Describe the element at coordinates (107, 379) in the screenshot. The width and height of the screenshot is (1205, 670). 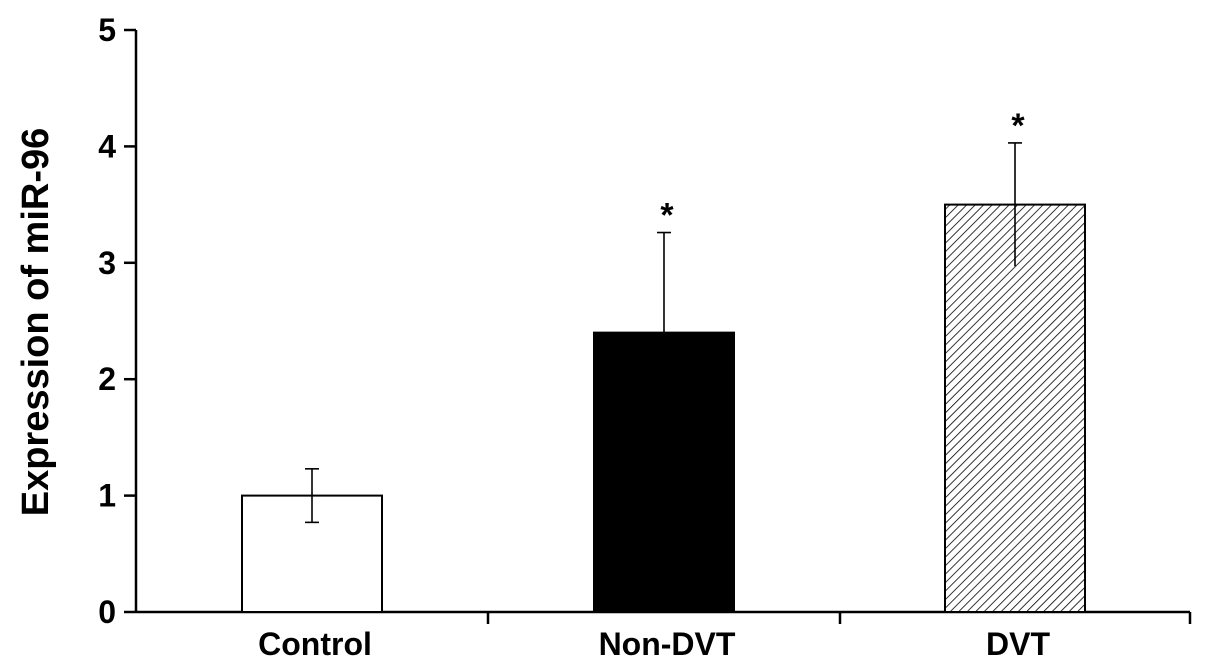
I see `y-tick-label: 2` at that location.